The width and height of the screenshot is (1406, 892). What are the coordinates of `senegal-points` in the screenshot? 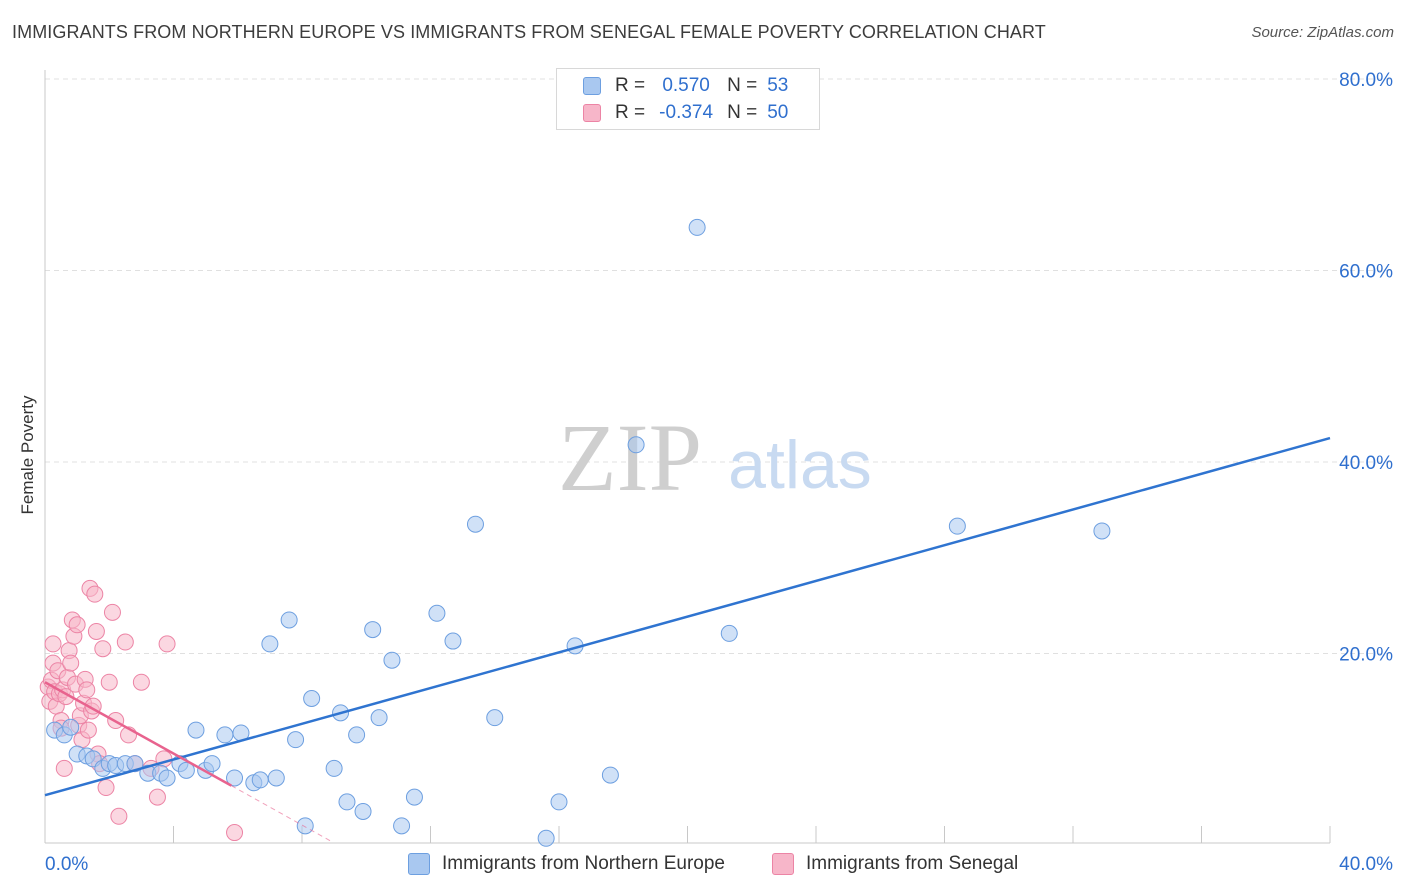 It's located at (141, 710).